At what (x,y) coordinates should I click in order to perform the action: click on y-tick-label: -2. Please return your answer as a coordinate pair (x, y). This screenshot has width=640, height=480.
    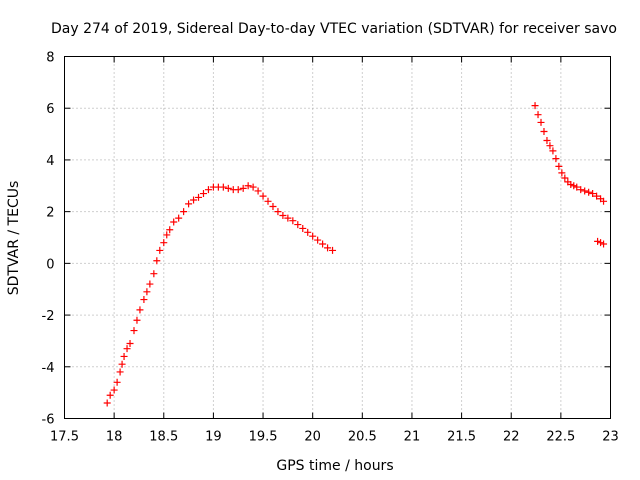
    Looking at the image, I should click on (48, 316).